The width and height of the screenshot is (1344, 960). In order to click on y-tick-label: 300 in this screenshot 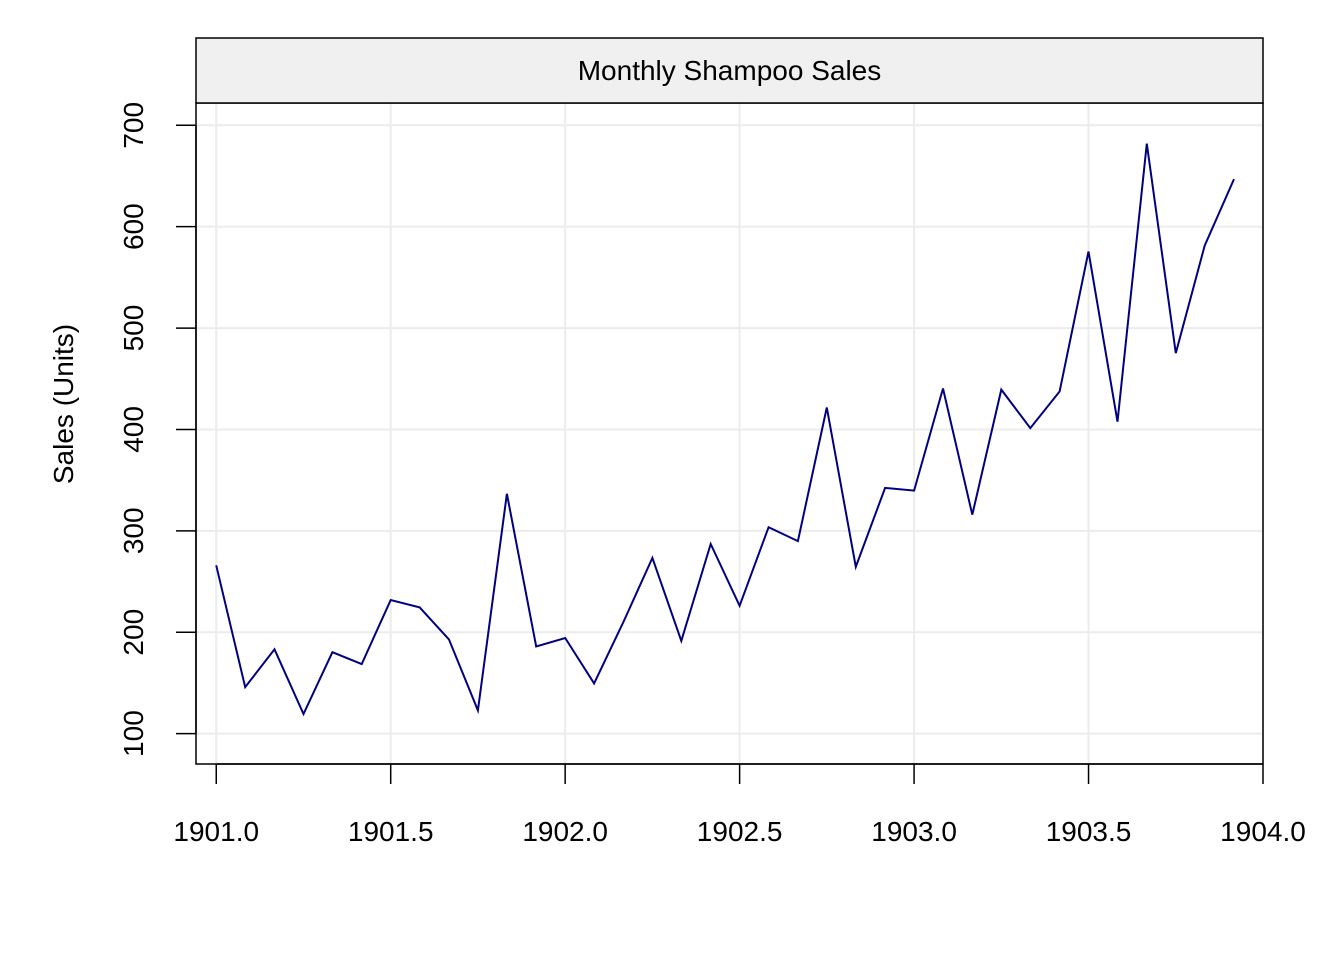, I will do `click(133, 530)`.